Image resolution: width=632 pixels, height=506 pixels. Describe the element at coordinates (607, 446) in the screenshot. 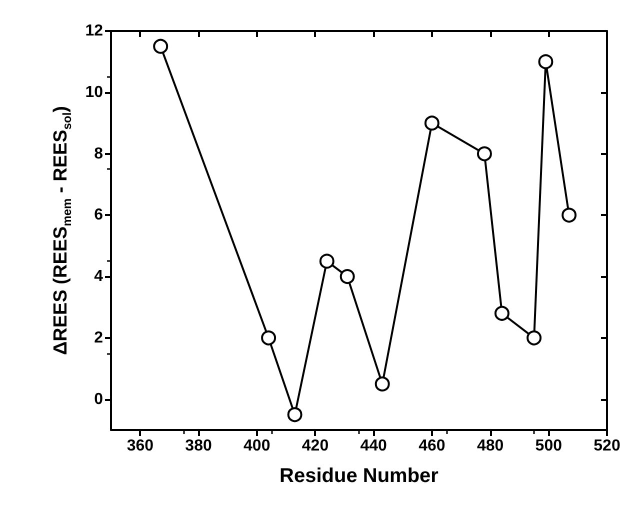

I see `x-tick-label: 520` at that location.